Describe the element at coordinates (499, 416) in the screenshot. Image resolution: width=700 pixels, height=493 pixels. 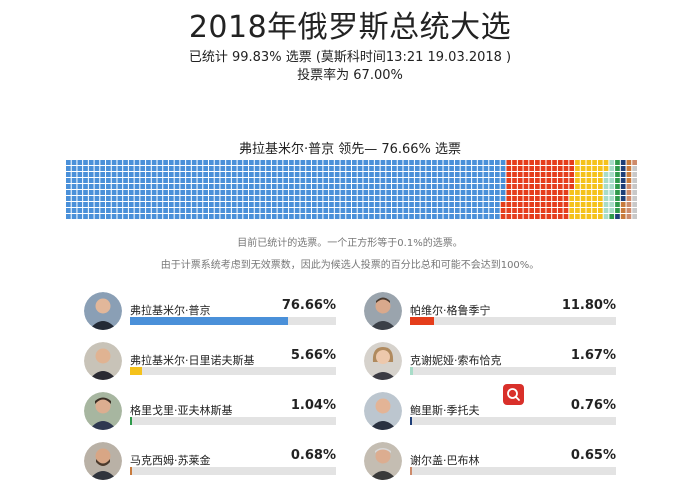
I see `candidate-card-titov: 鲍里斯·季托夫 0.76%` at that location.